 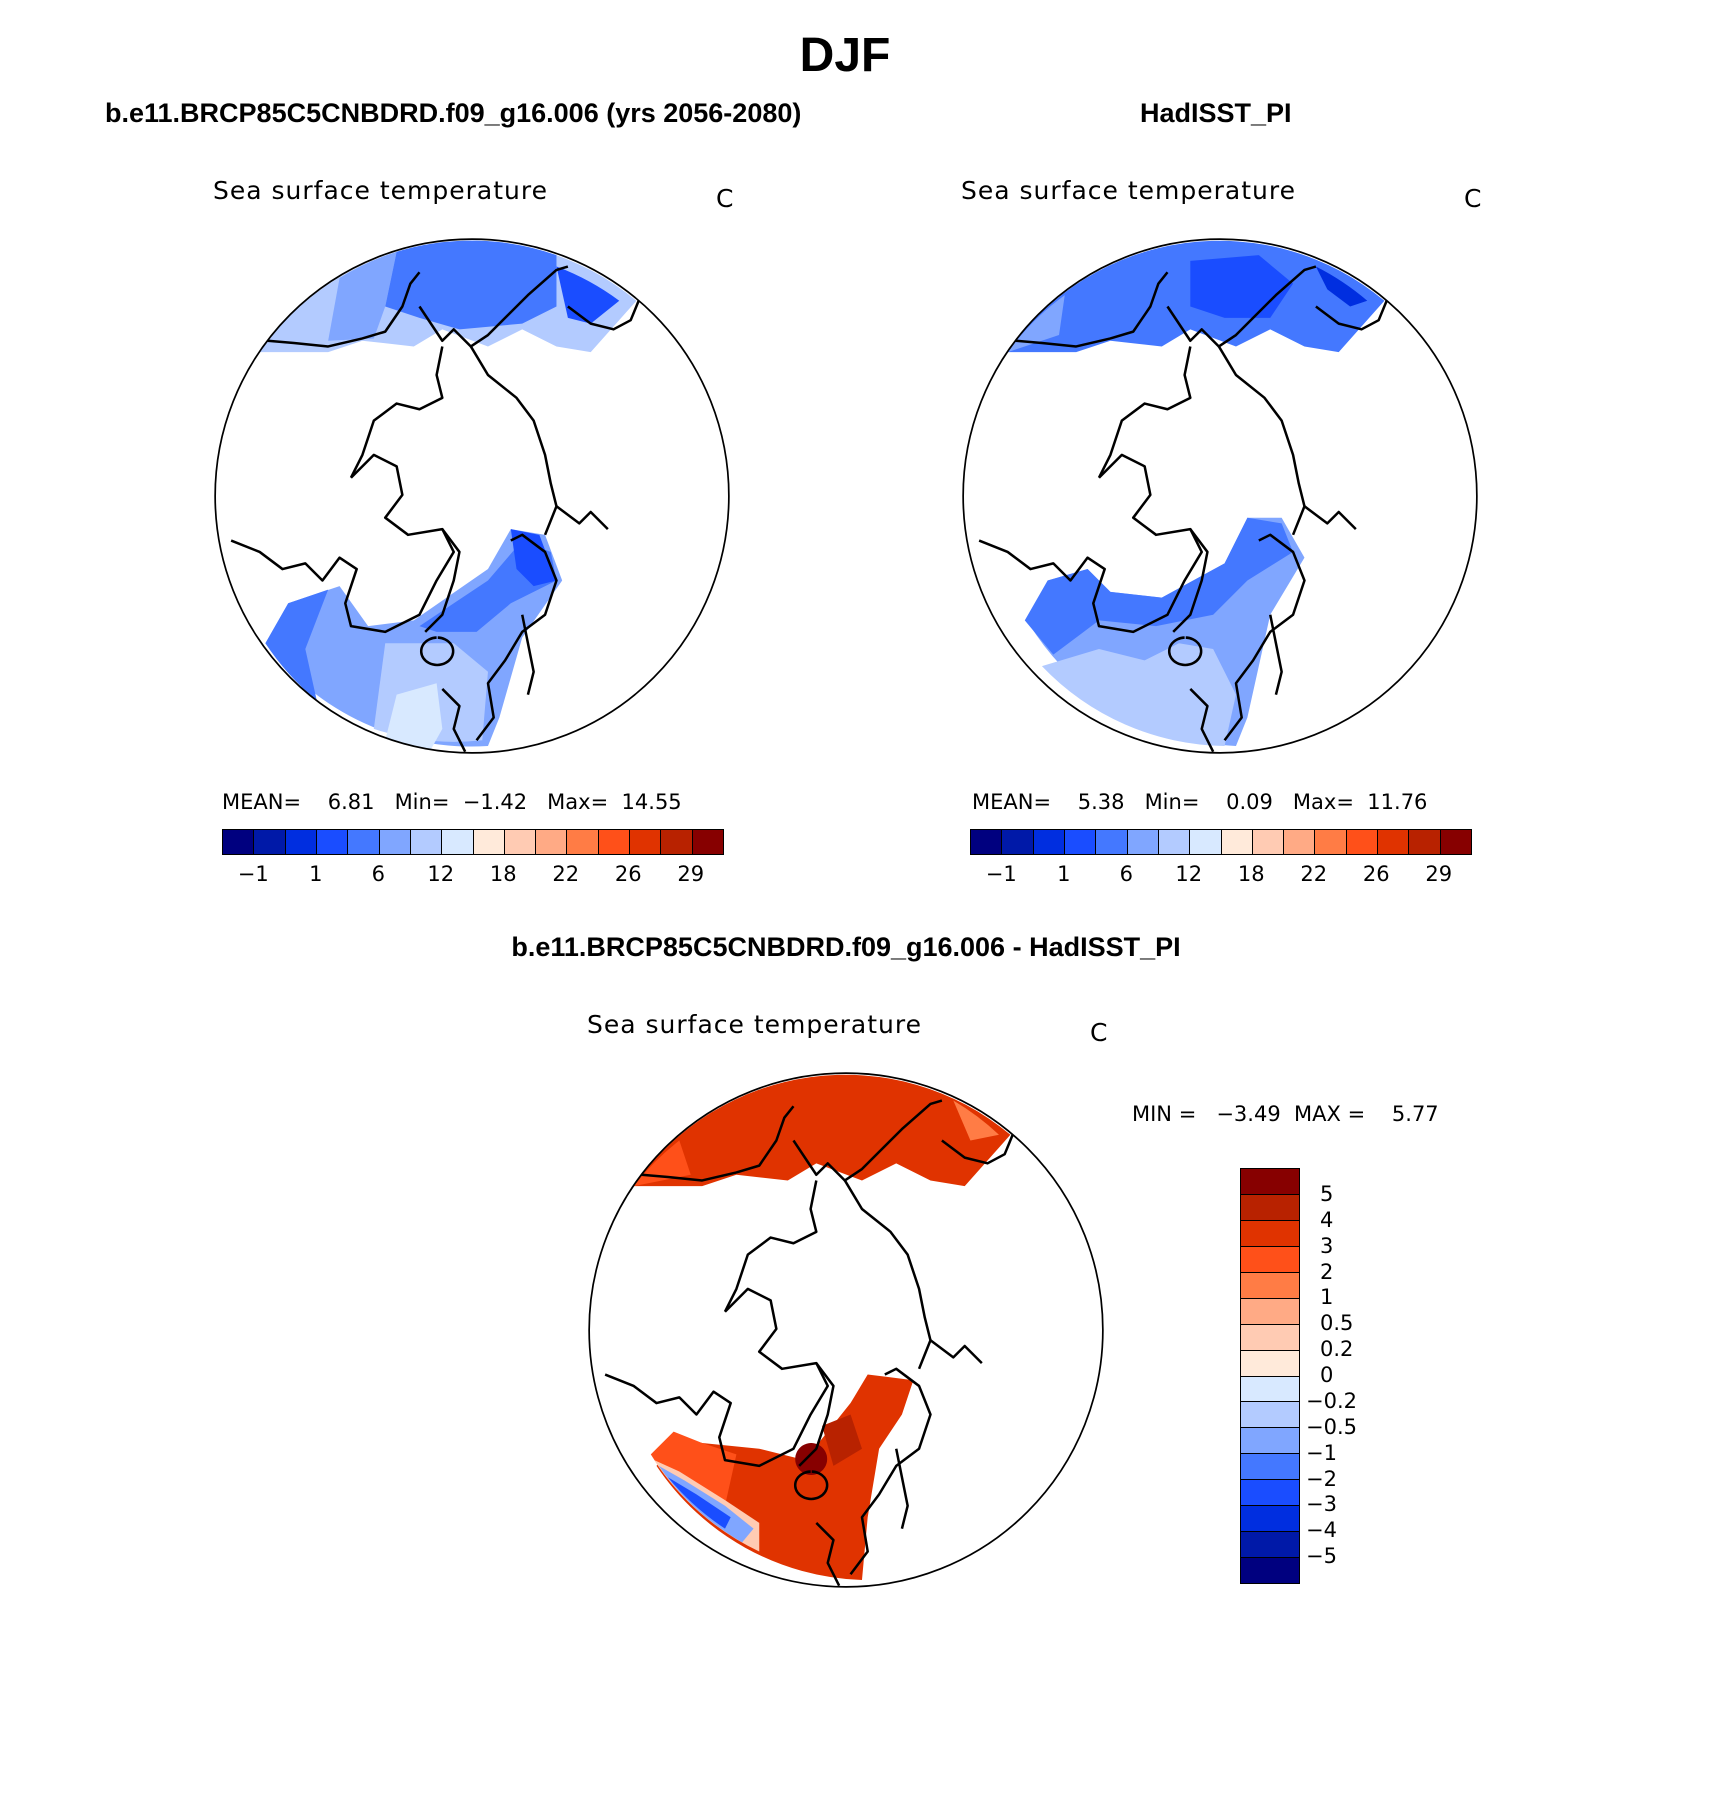 I want to click on panel3-map, so click(x=846, y=1330).